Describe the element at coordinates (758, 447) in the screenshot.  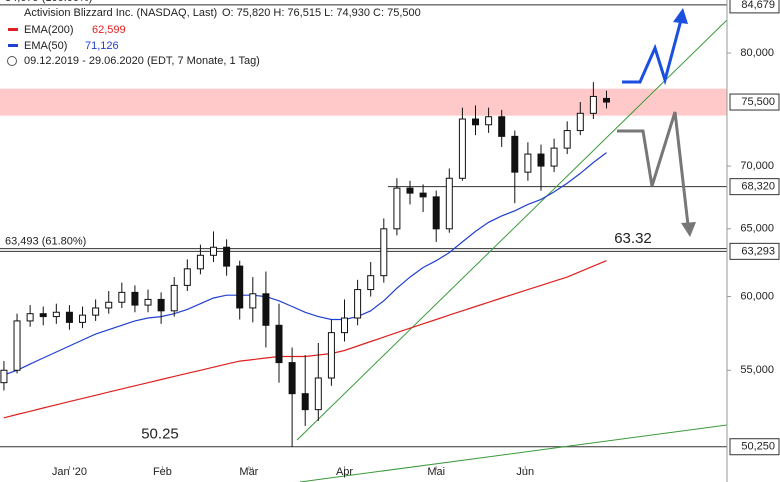
I see `price-box-label: 50,250` at that location.